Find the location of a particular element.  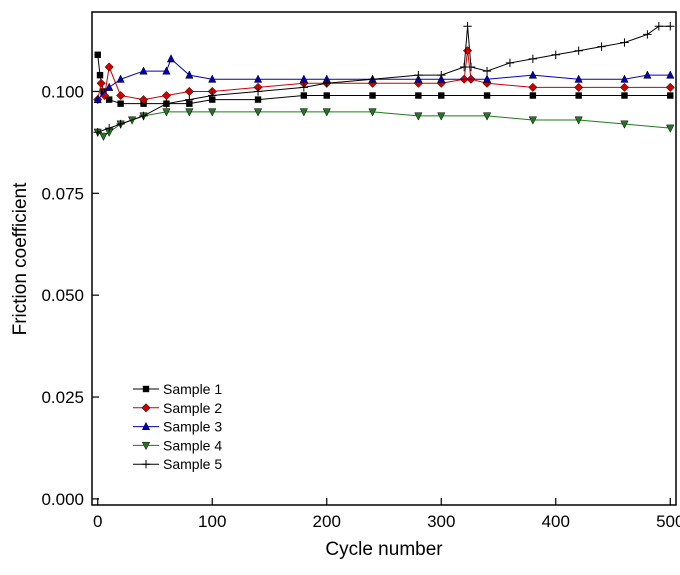

y-tick-label: 0.000 is located at coordinates (62, 499).